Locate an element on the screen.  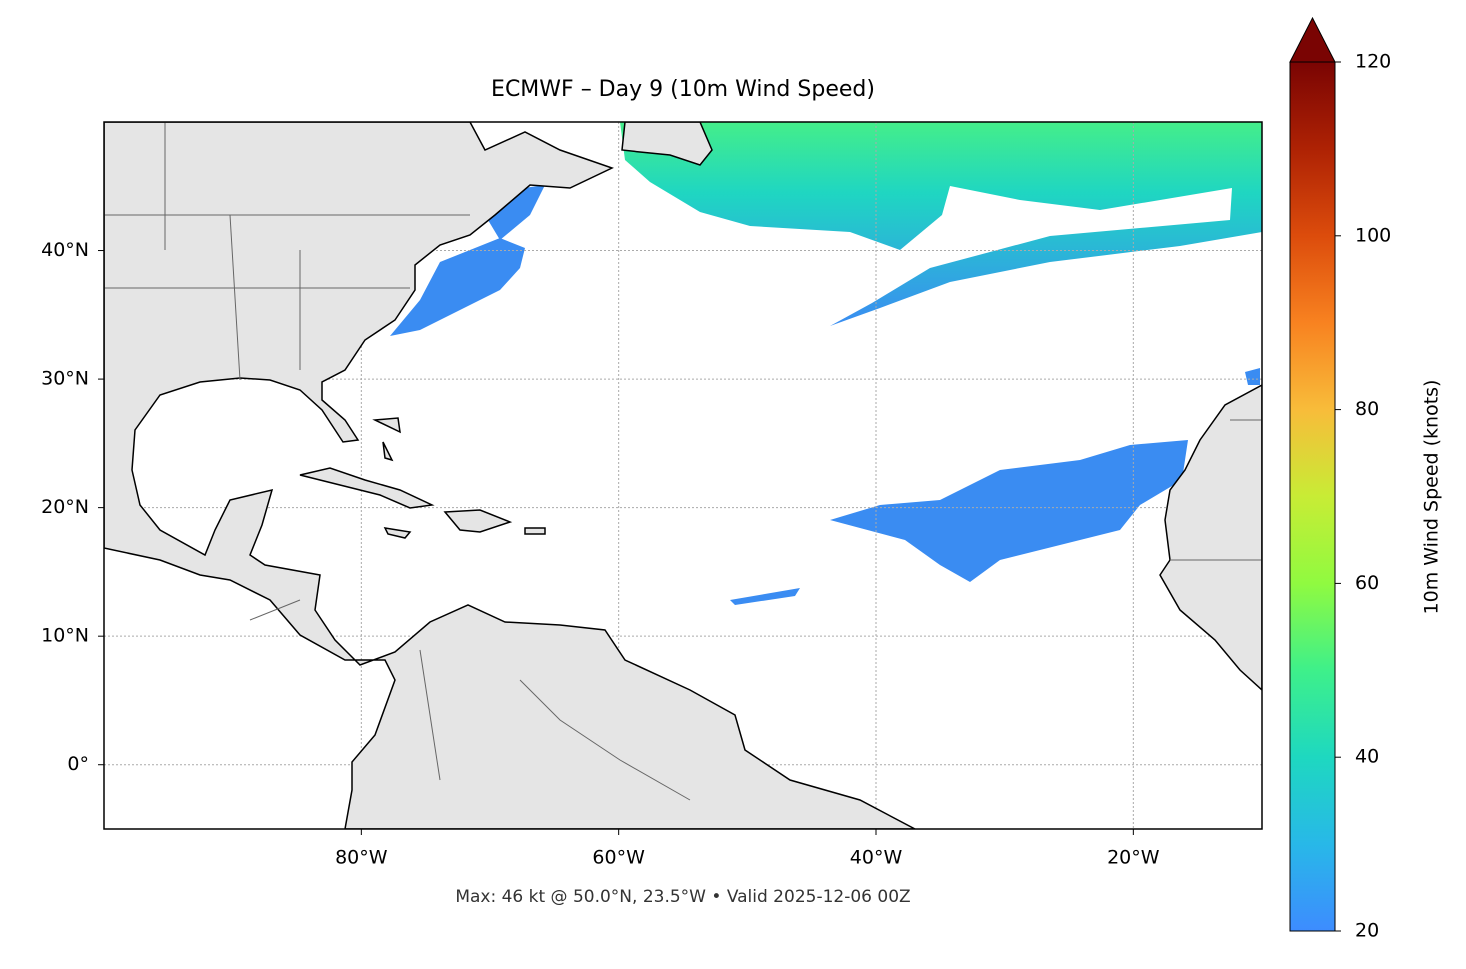
y-tick-label: 20°N is located at coordinates (65, 507).